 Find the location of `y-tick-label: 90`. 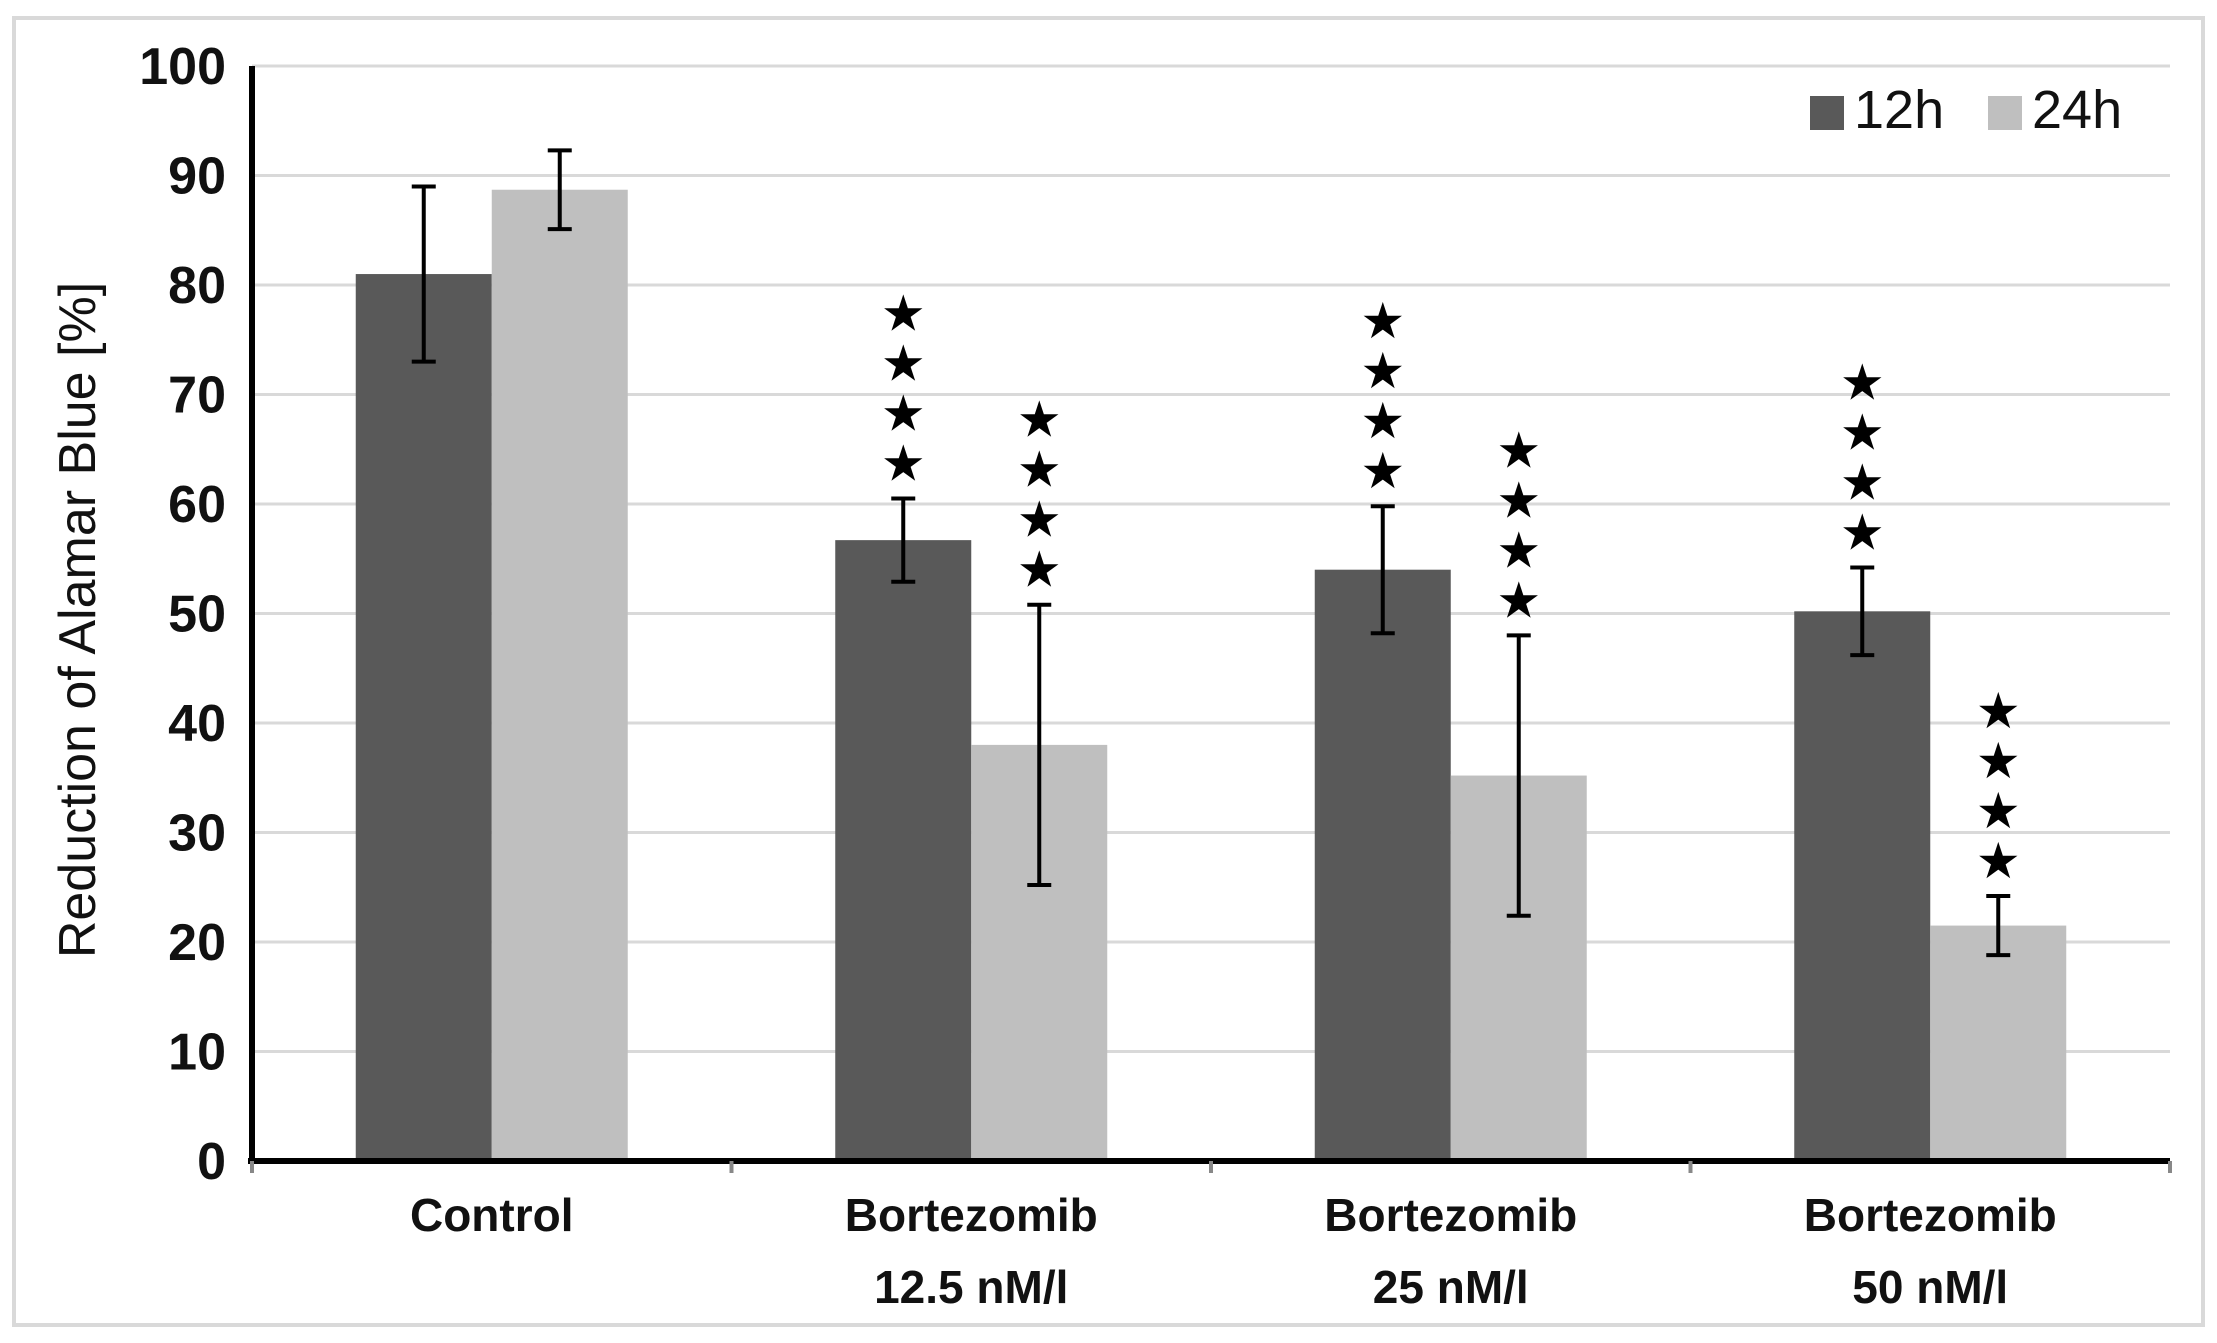

y-tick-label: 90 is located at coordinates (197, 177).